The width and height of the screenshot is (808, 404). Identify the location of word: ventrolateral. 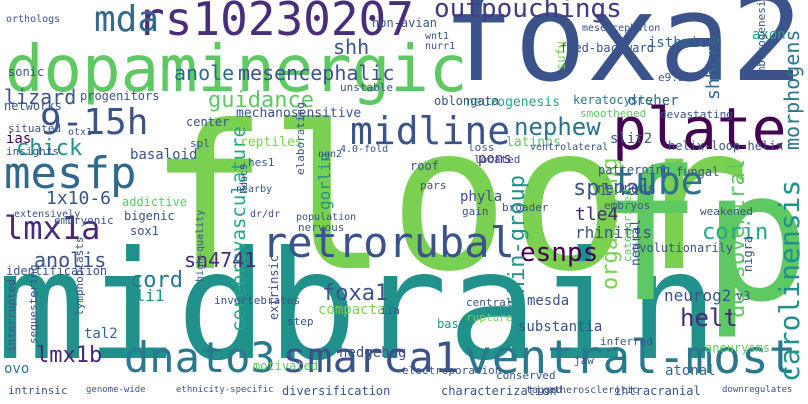
(569, 147).